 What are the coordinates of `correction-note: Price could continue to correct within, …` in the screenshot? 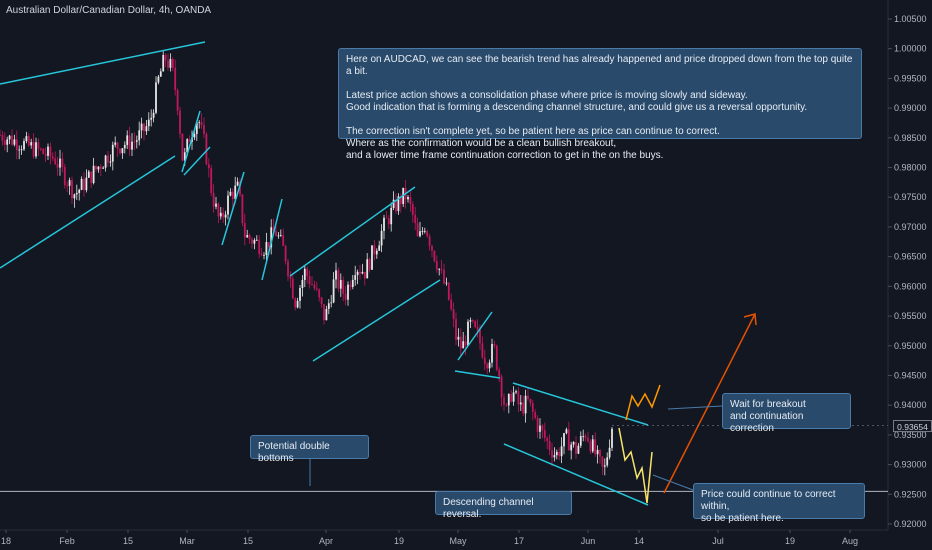 It's located at (779, 503).